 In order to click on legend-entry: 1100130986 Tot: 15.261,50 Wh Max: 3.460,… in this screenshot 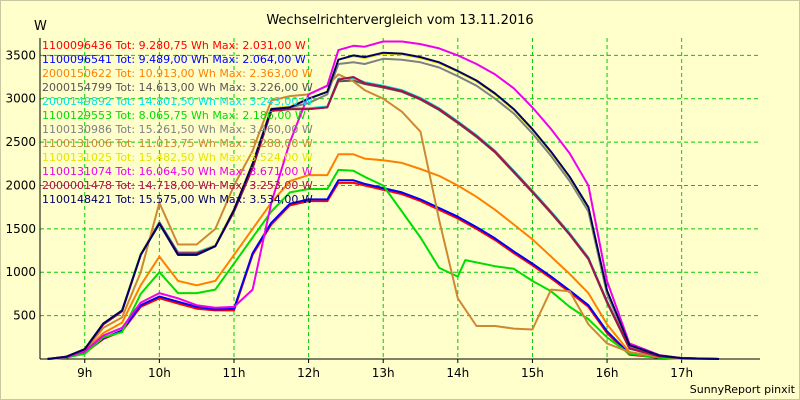, I will do `click(177, 129)`.